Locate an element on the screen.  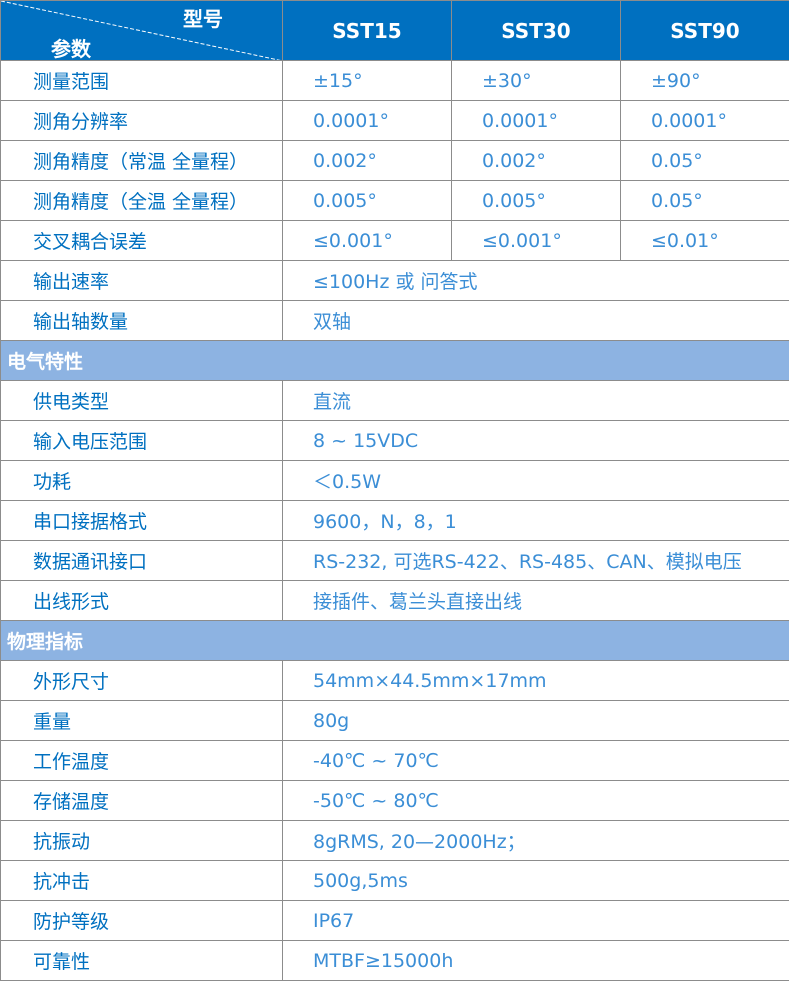
table-row: 工作温度 -40℃ ~ 70℃ is located at coordinates (394, 760).